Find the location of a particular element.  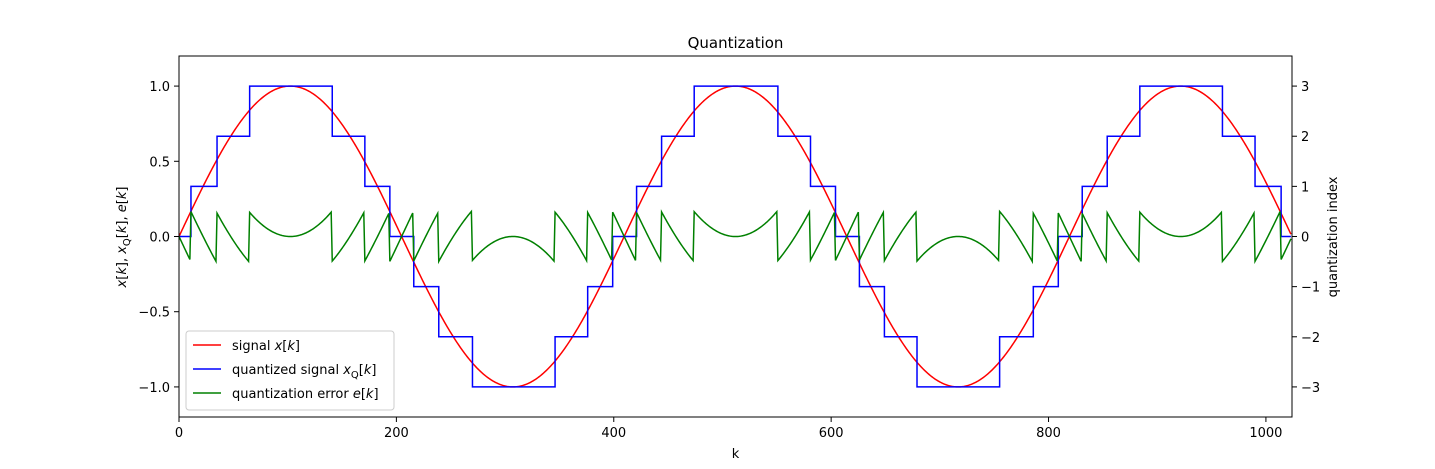

legend-label-signal: signal x[k] is located at coordinates (266, 346).